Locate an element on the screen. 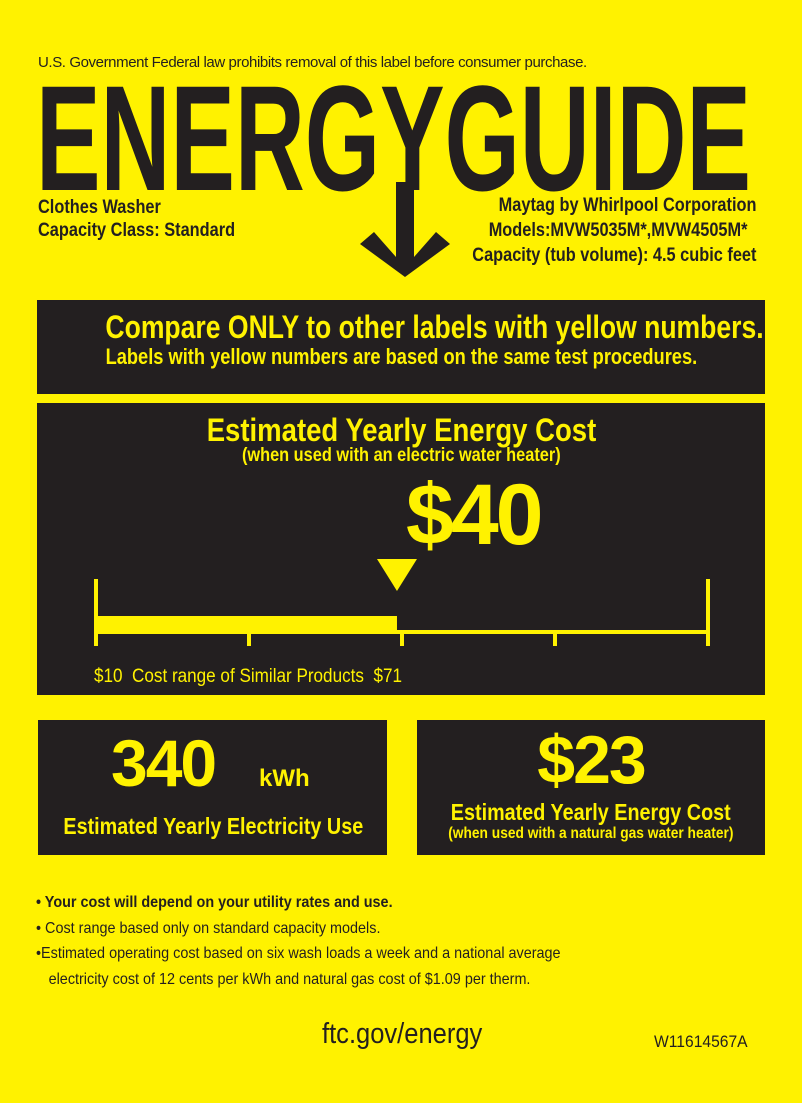 This screenshot has width=802, height=1103. arrow-down-icon is located at coordinates (405, 229).